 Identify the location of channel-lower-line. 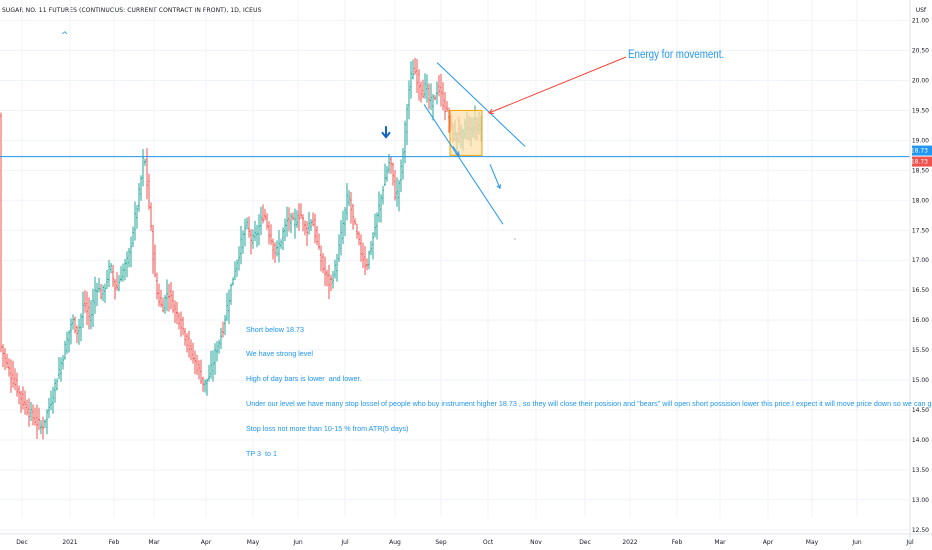
(463, 164).